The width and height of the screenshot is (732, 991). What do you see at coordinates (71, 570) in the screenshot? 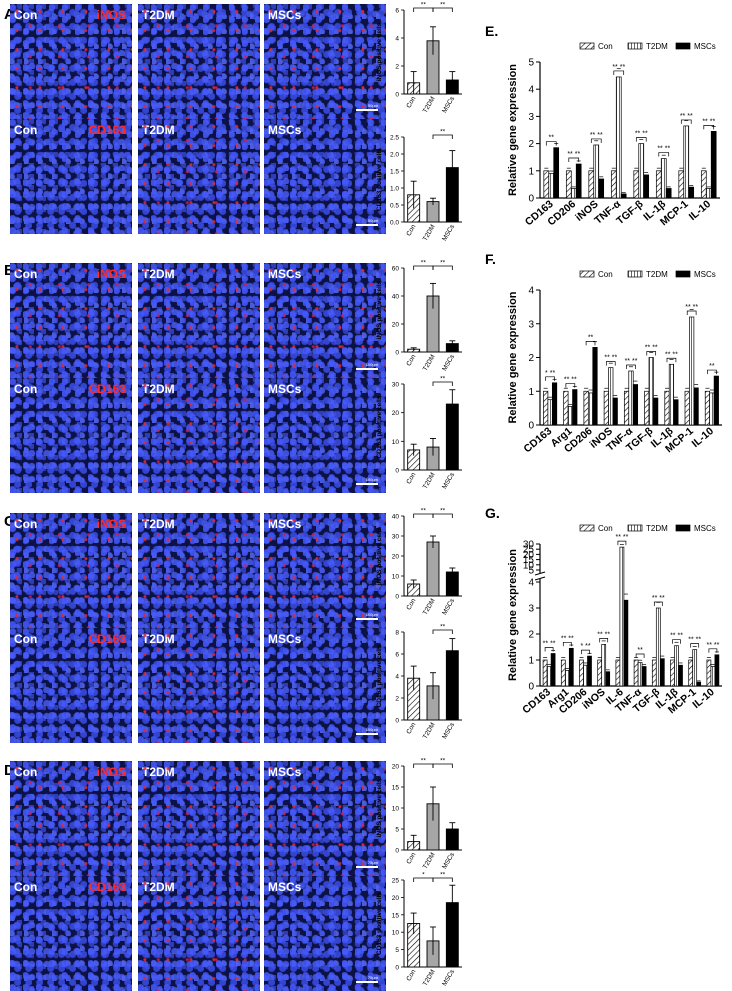
I see `micrograph-c-inos-con: Con iNOS` at bounding box center [71, 570].